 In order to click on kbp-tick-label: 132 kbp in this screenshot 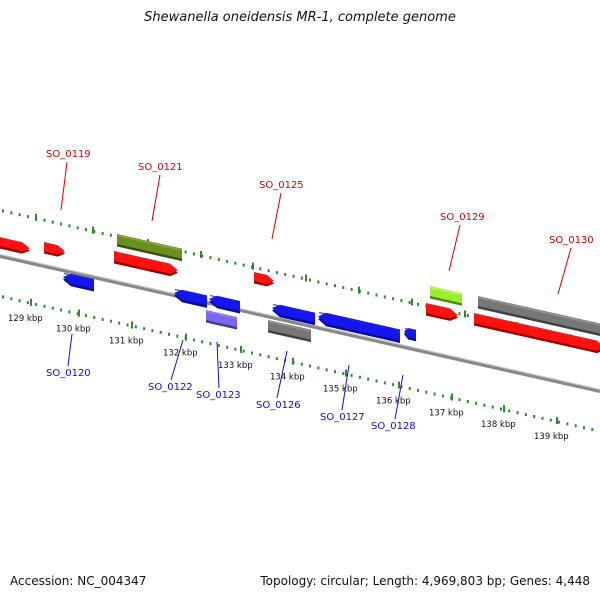, I will do `click(180, 354)`.